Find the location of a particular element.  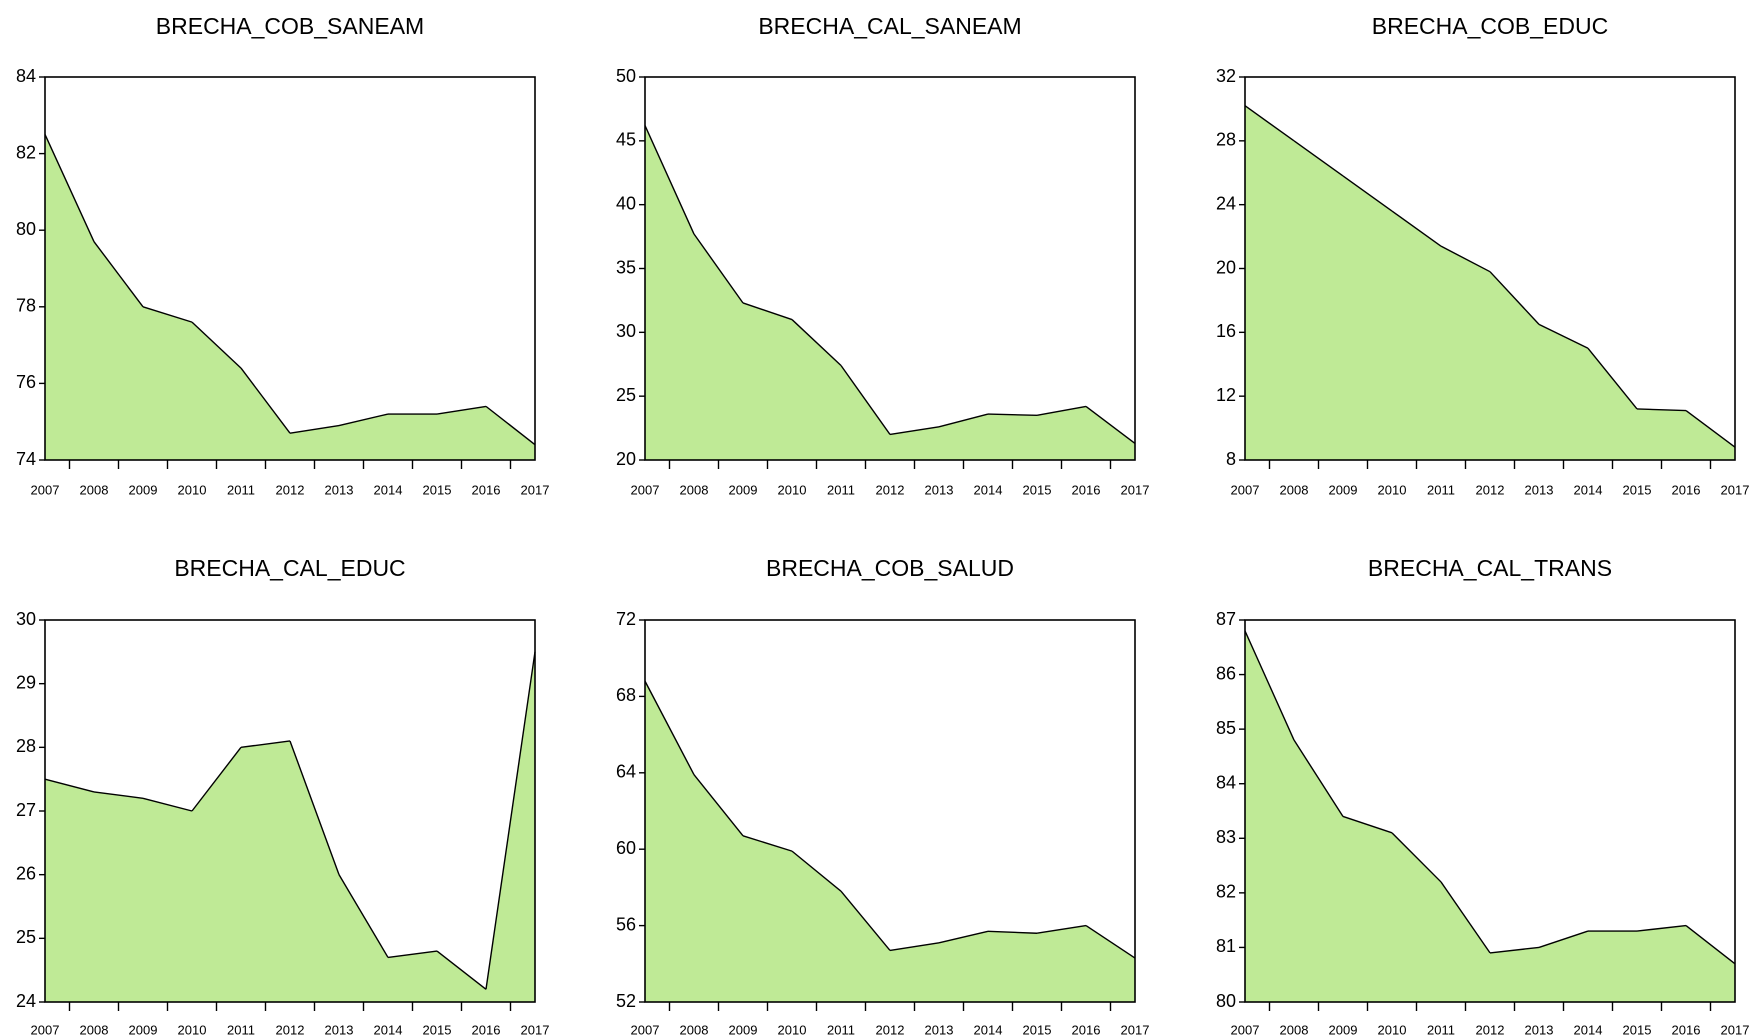

y-tick-label: 56 is located at coordinates (626, 924).